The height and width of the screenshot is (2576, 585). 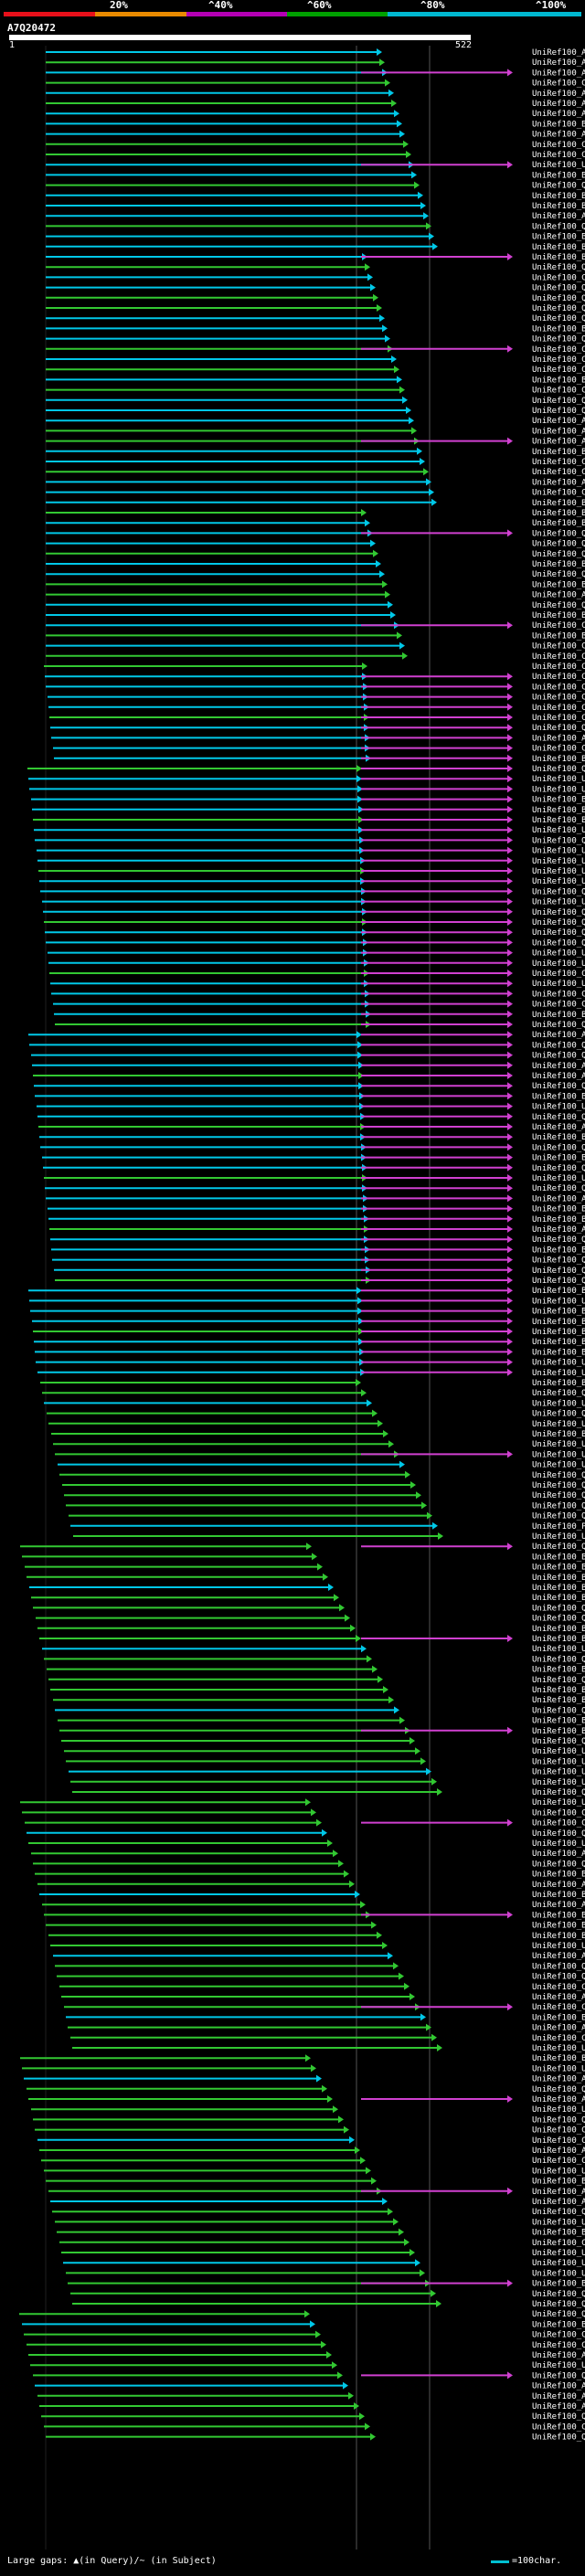 I want to click on hit-label: UniRef100_Q4ALF3, so click(x=559, y=1056).